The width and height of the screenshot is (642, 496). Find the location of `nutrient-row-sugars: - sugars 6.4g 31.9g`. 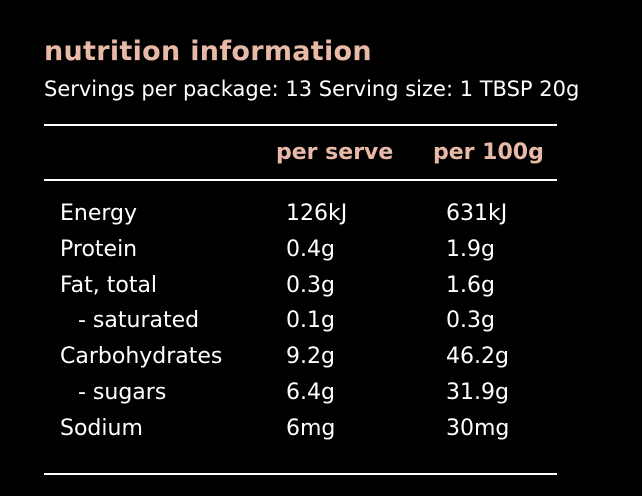

nutrient-row-sugars: - sugars 6.4g 31.9g is located at coordinates (310, 398).